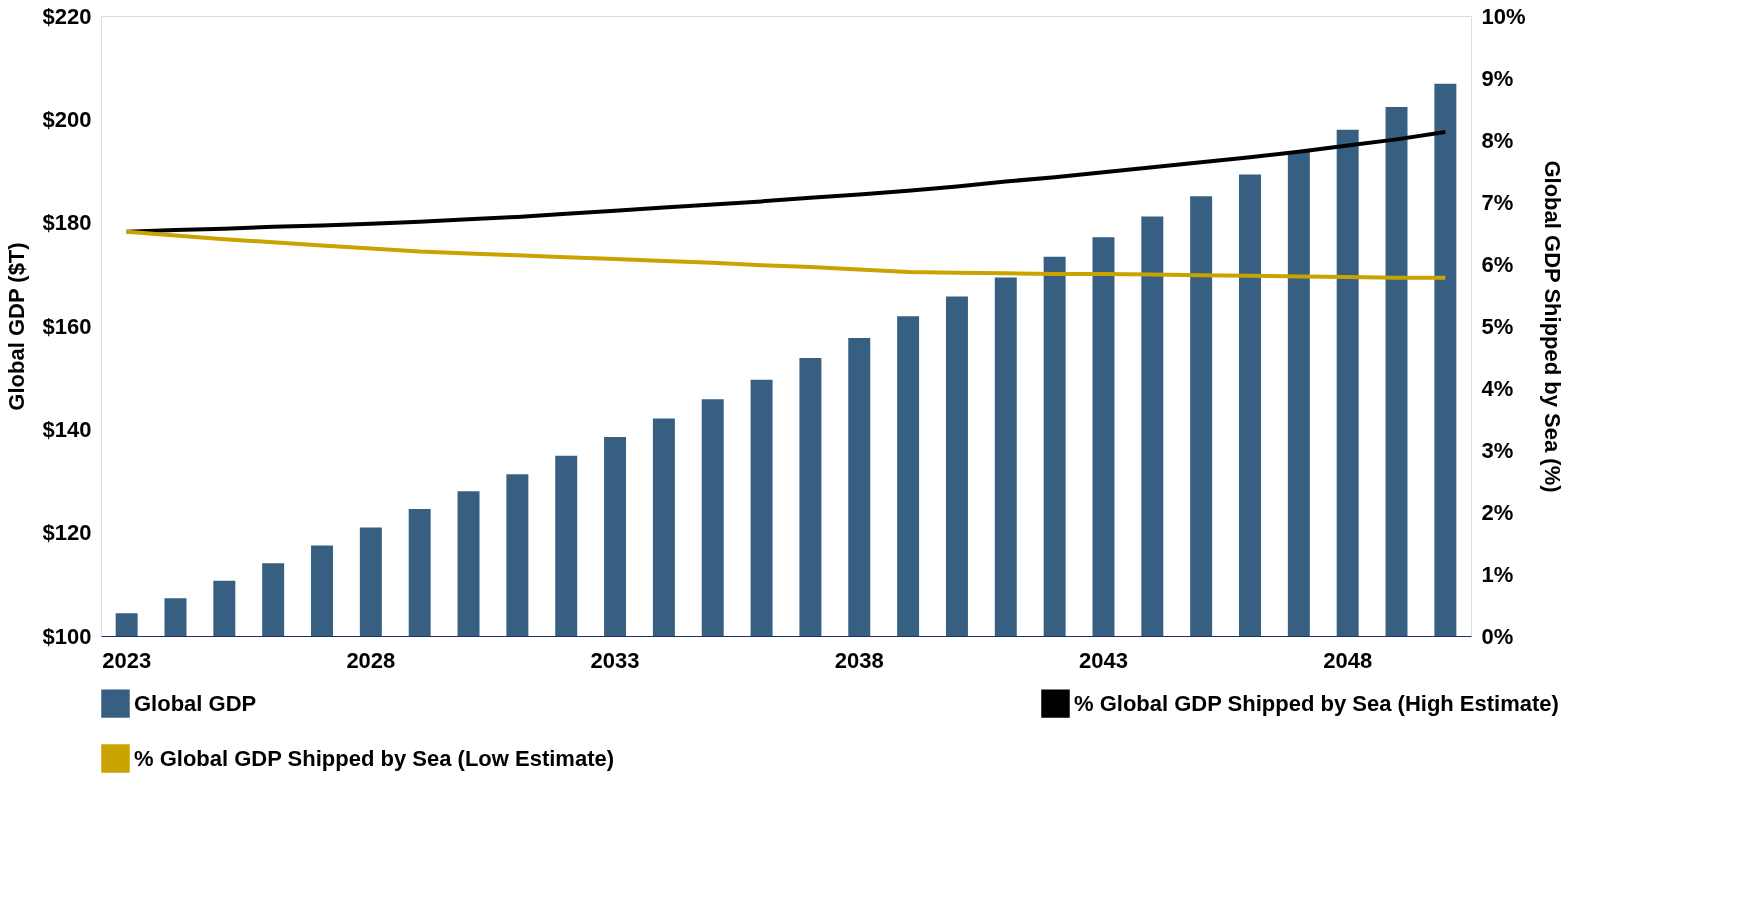 This screenshot has width=1752, height=899. Describe the element at coordinates (1497, 450) in the screenshot. I see `y2-tick-label: 3%` at that location.